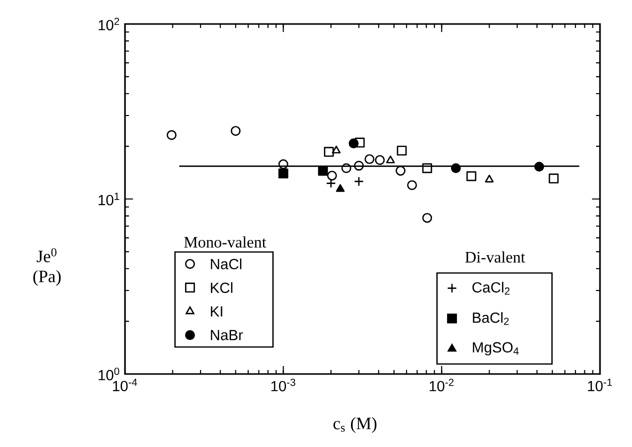 This screenshot has height=447, width=632. Describe the element at coordinates (226, 264) in the screenshot. I see `legend-label: NaCl` at that location.